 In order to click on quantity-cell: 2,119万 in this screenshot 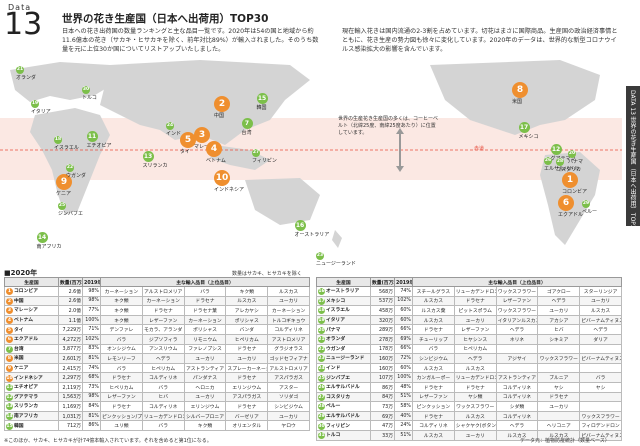, I will do `click(70, 387)`.